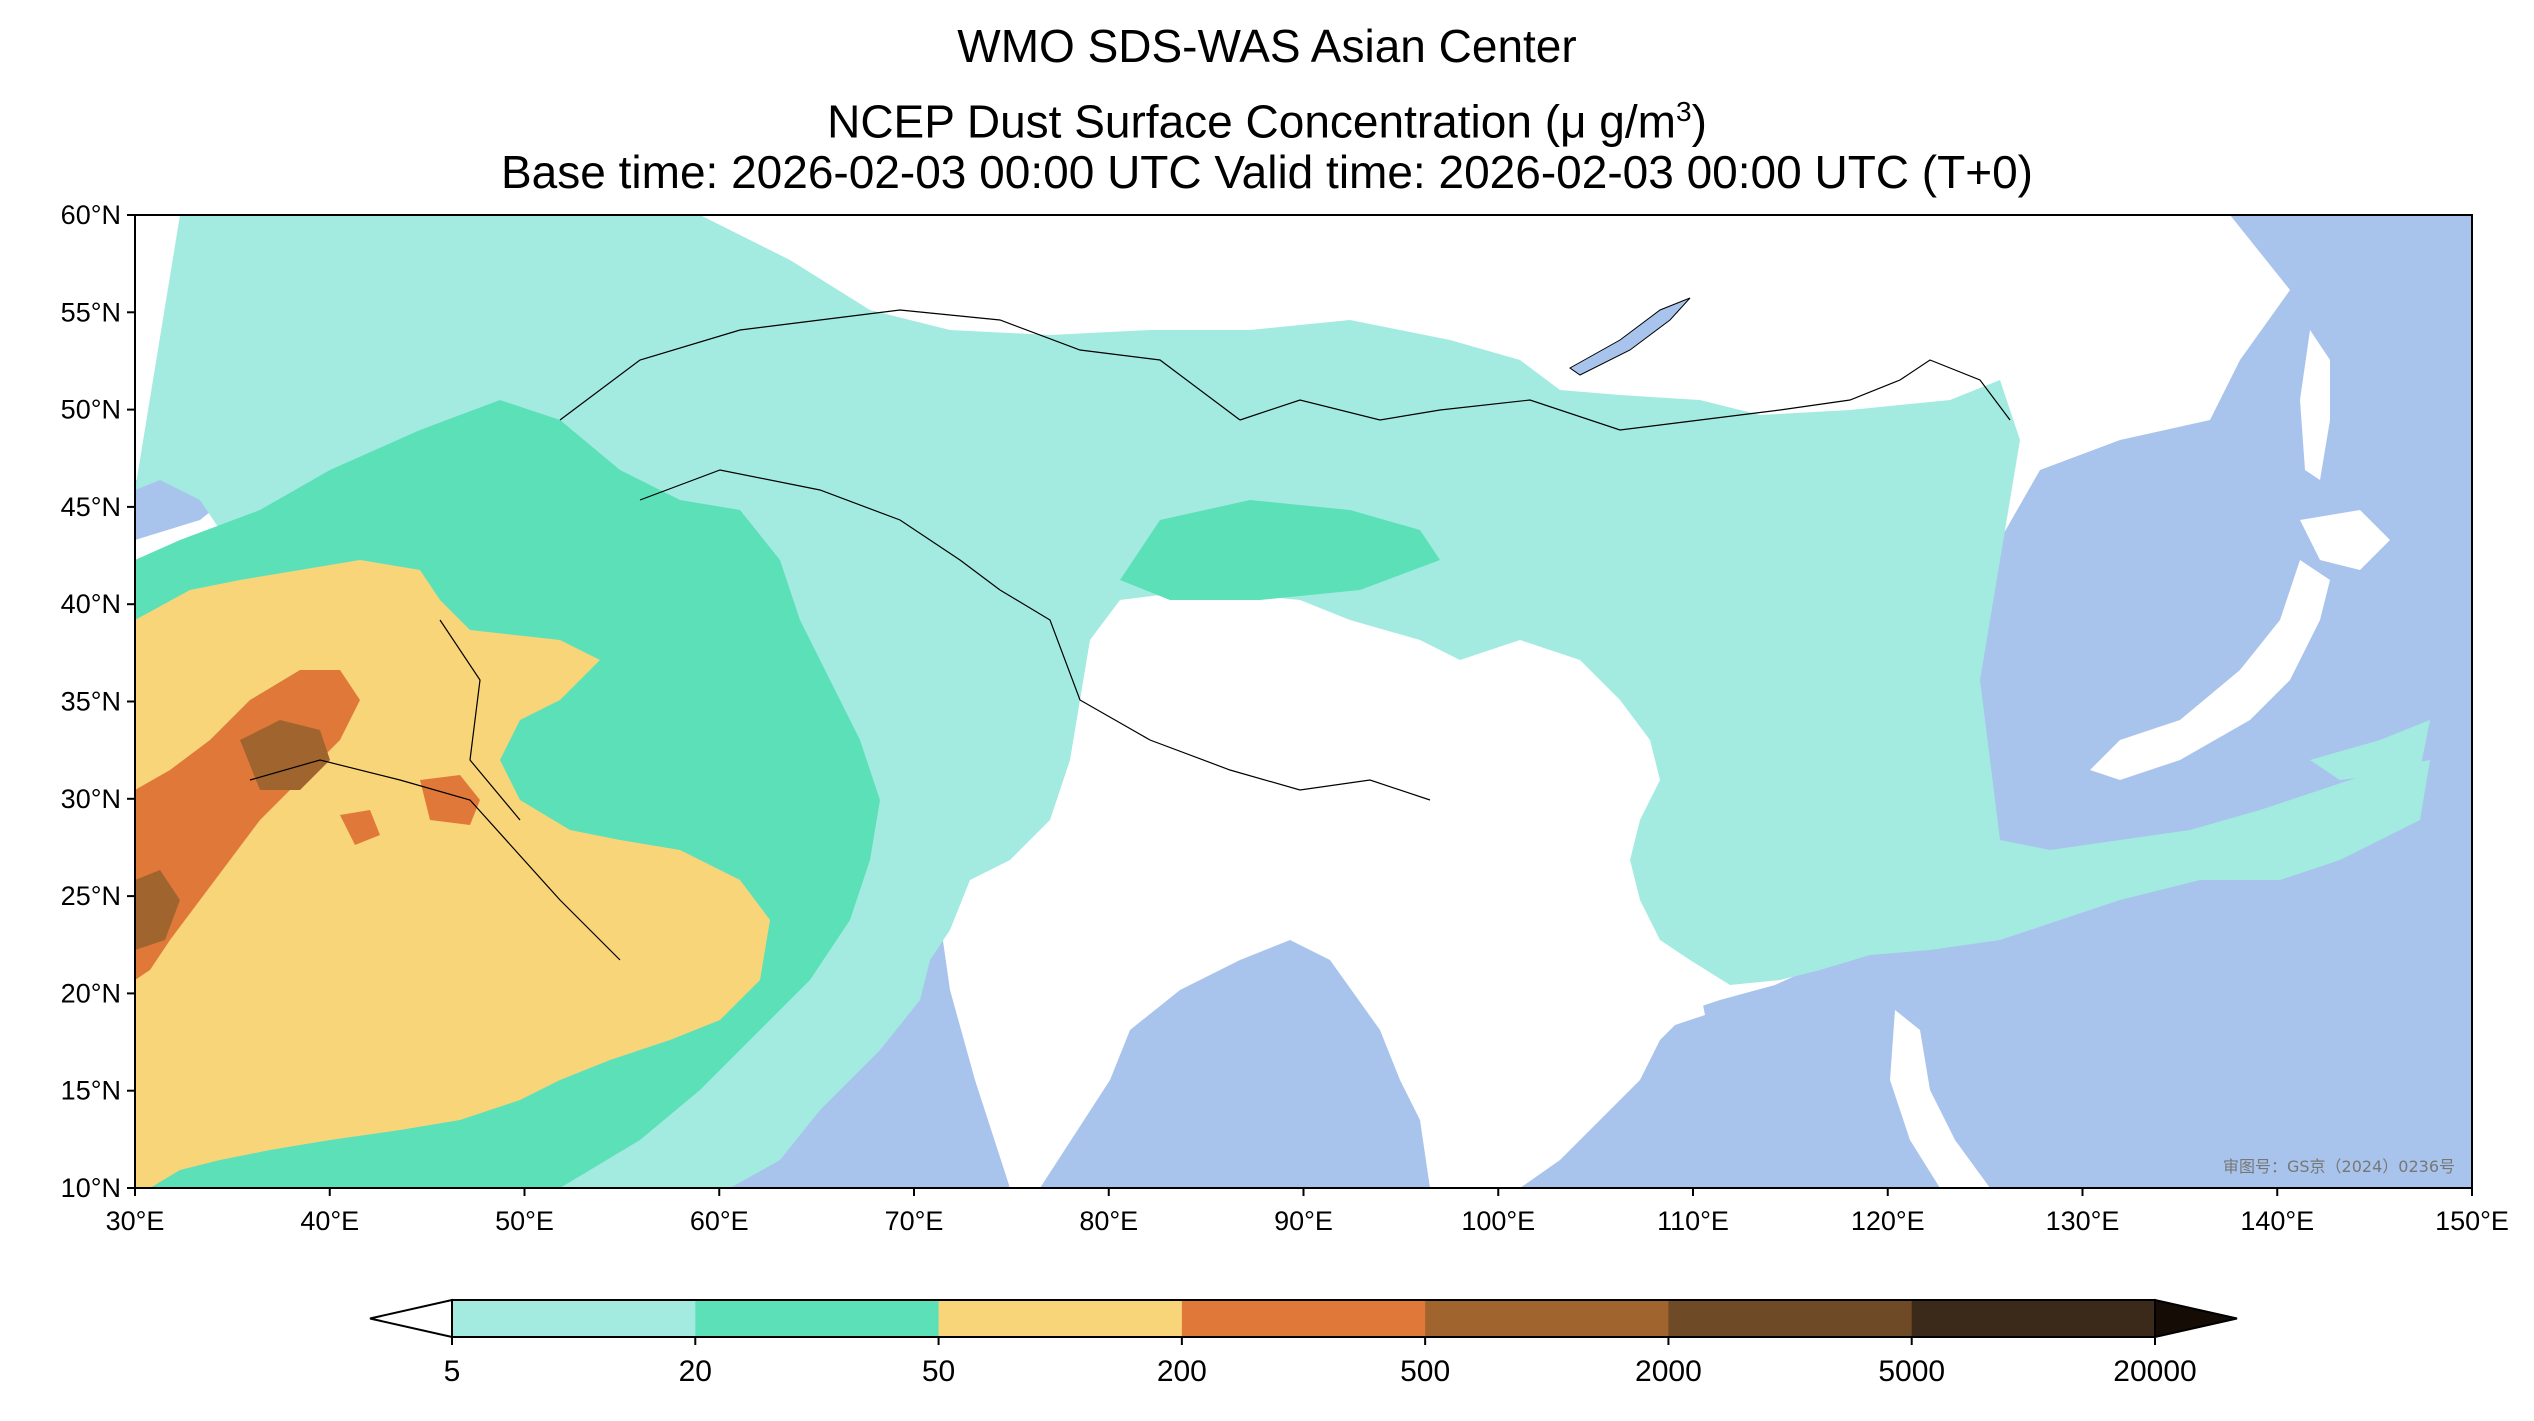  What do you see at coordinates (1685, 1007) in the screenshot?
I see `land-hainan` at bounding box center [1685, 1007].